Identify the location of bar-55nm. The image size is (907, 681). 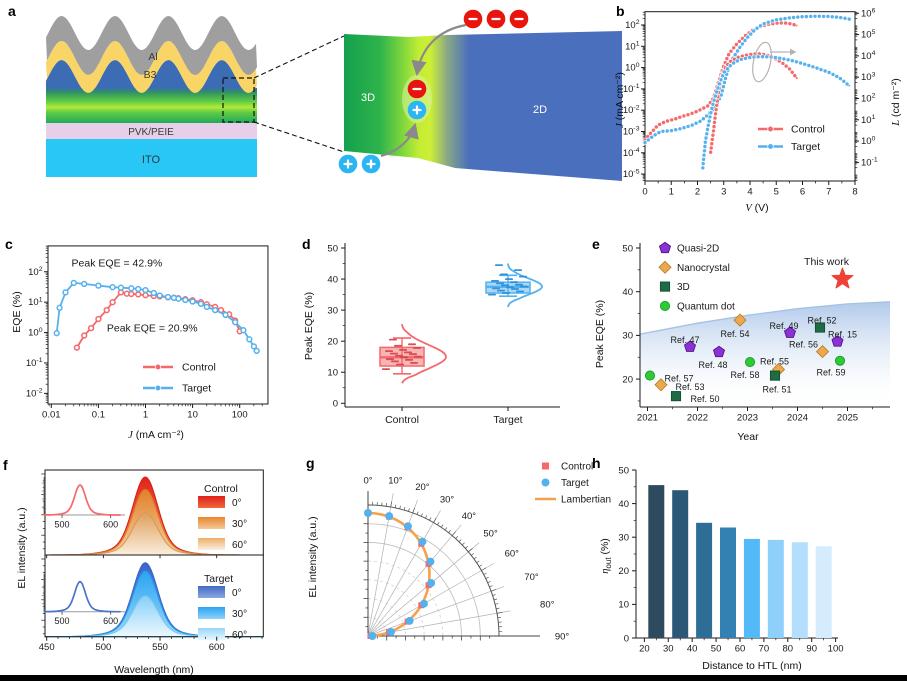
(728, 582).